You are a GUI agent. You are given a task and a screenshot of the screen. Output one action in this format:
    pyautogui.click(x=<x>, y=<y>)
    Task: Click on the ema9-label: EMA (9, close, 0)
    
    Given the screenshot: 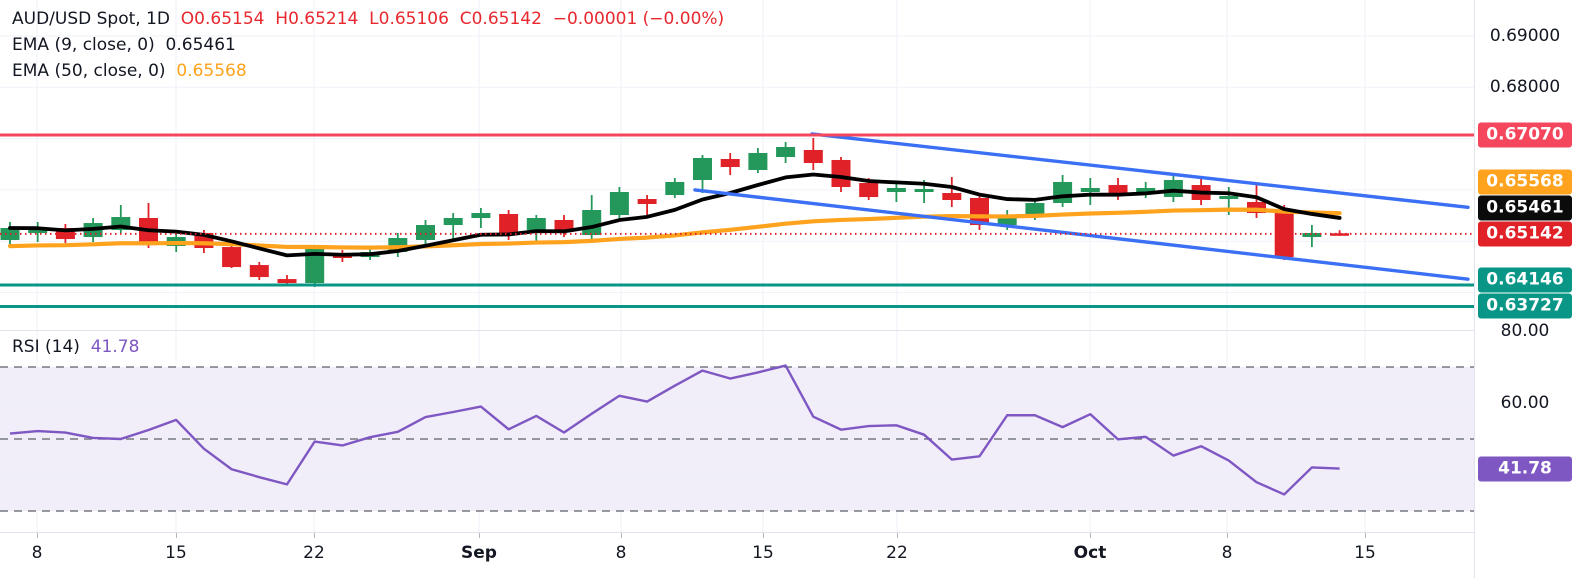 What is the action you would take?
    pyautogui.click(x=83, y=45)
    